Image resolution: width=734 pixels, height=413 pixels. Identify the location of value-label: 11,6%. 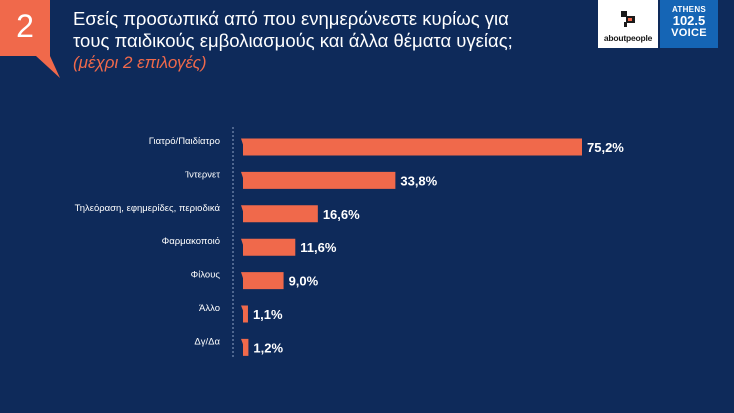
(318, 247).